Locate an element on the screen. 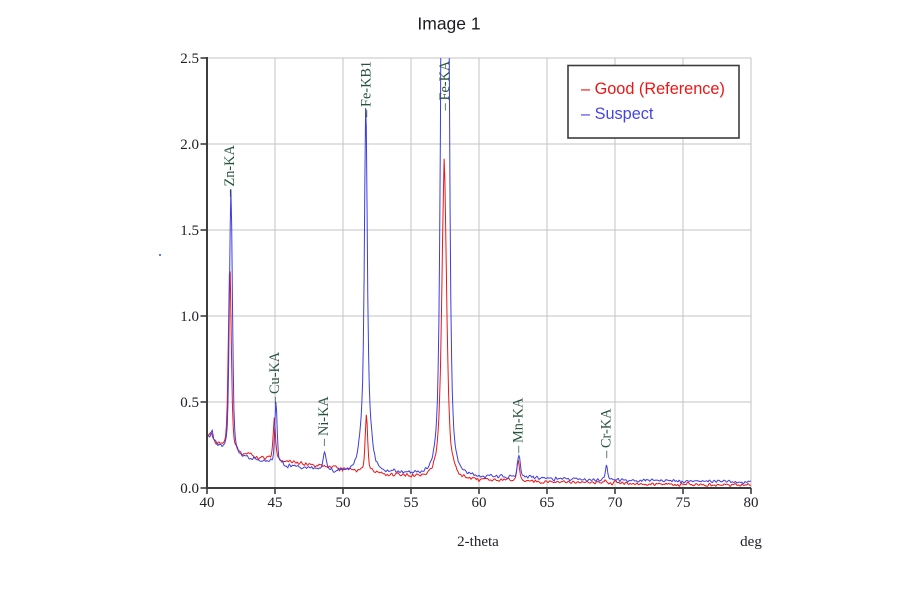 The image size is (900, 600). svg-text: – Good (Reference) is located at coordinates (653, 89).